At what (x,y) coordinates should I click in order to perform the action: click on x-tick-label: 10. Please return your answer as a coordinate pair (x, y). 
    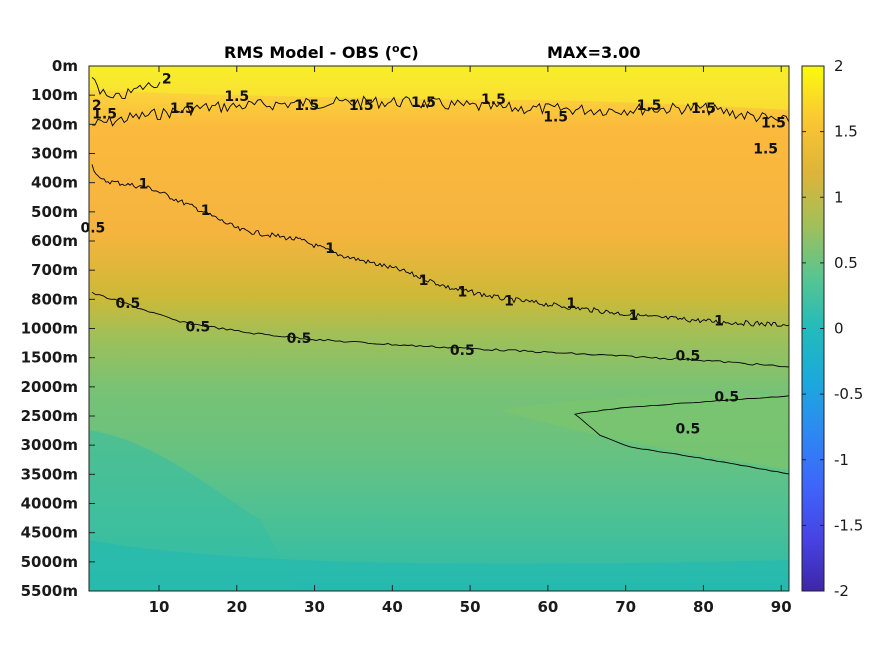
    Looking at the image, I should click on (159, 607).